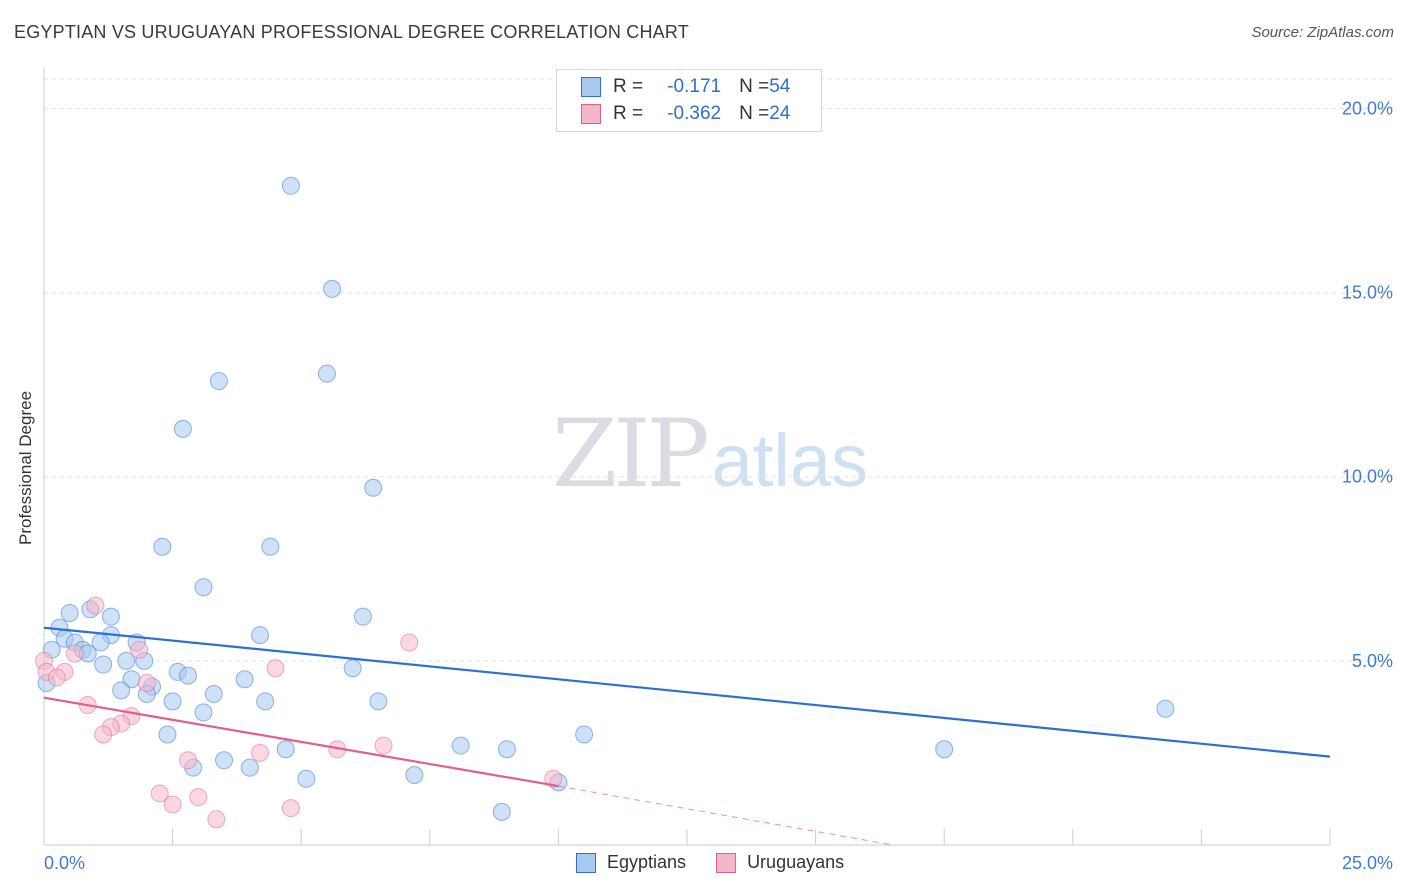  I want to click on legend-r-value: -0.362, so click(694, 113).